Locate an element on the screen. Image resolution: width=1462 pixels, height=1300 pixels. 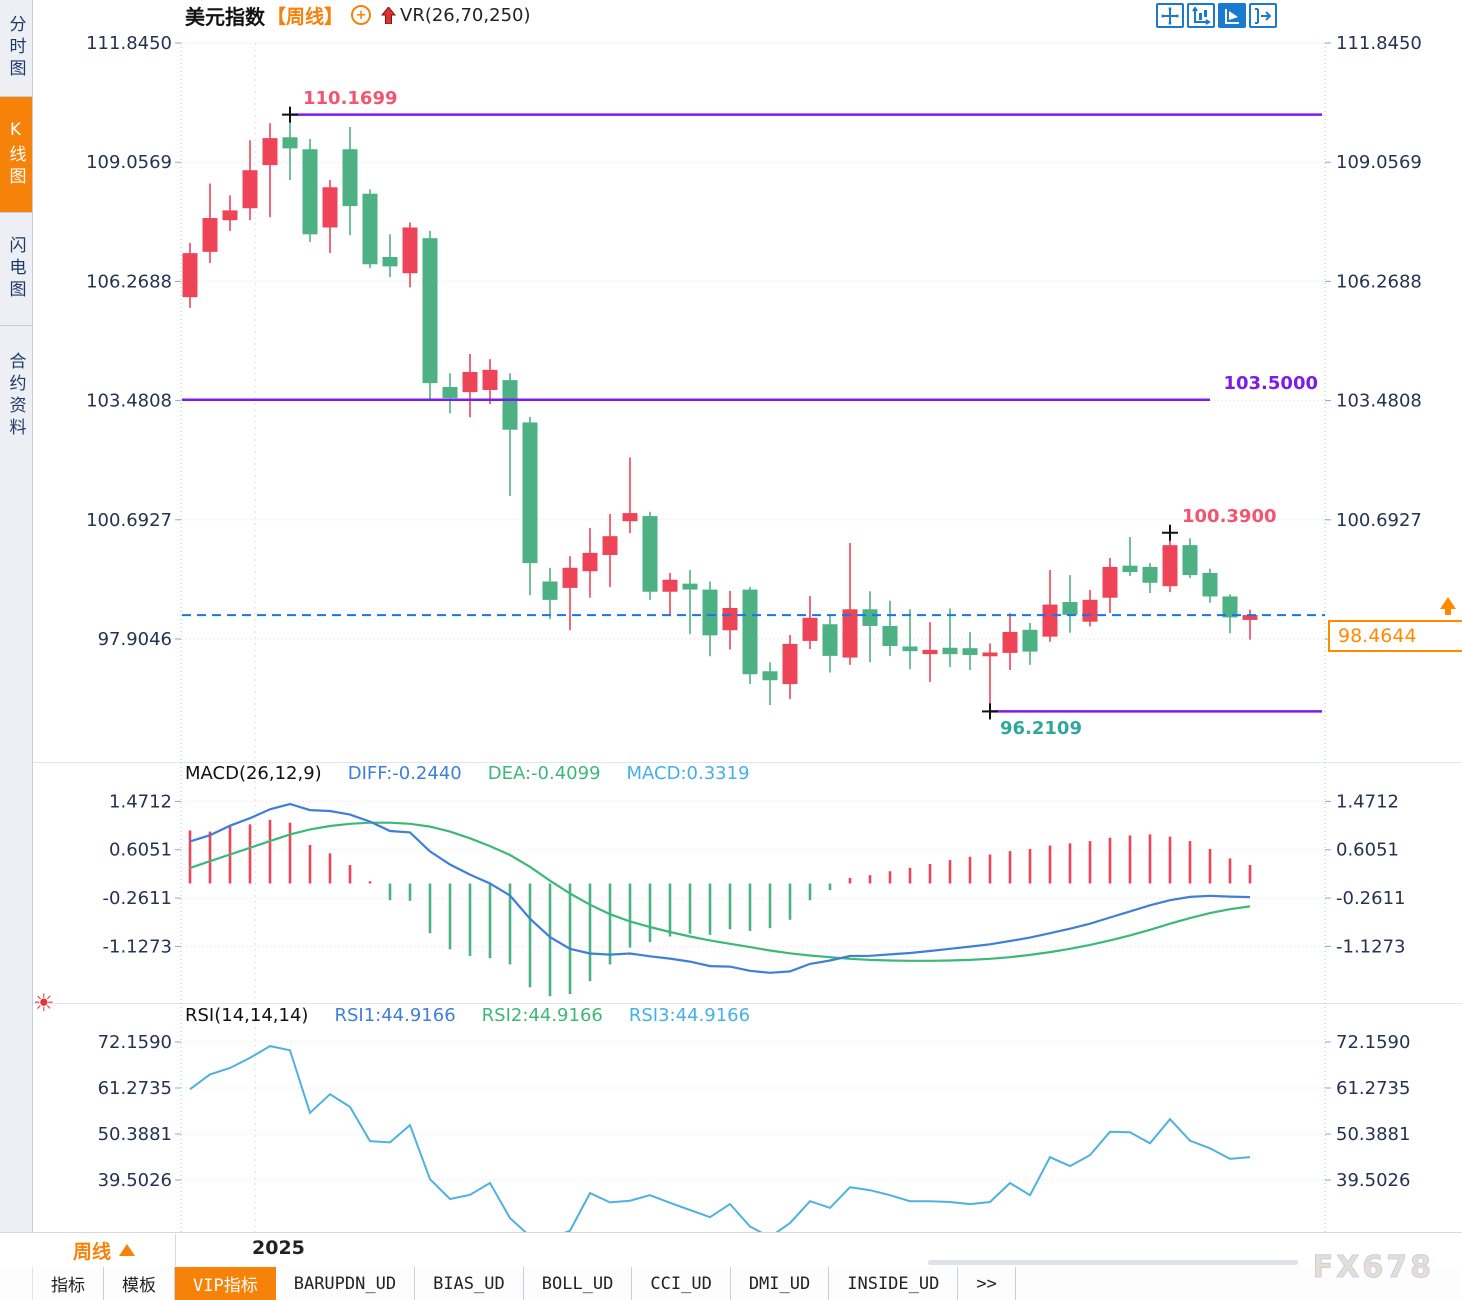
y-axis-label: 111.8450 is located at coordinates (129, 43).